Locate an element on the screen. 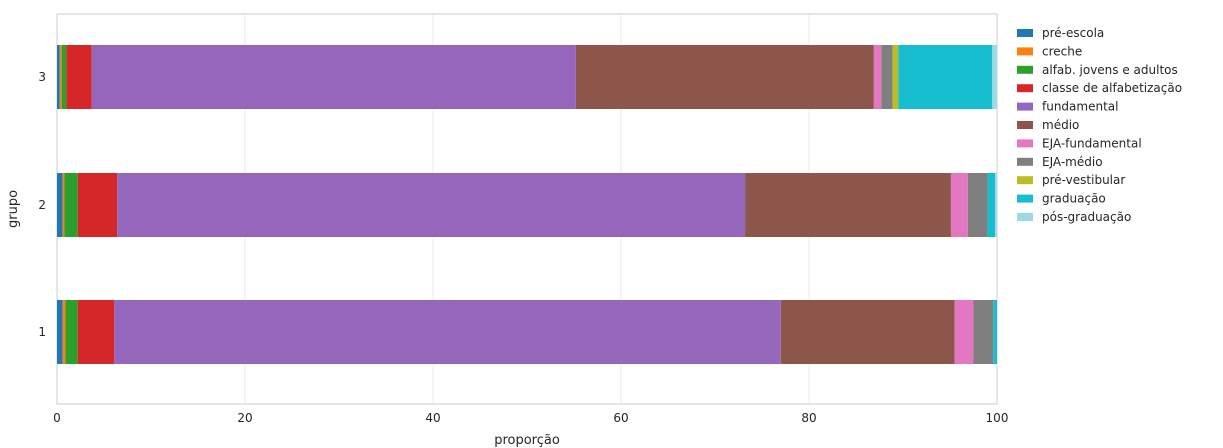  legend-label: classe de alfabetização is located at coordinates (1112, 88).